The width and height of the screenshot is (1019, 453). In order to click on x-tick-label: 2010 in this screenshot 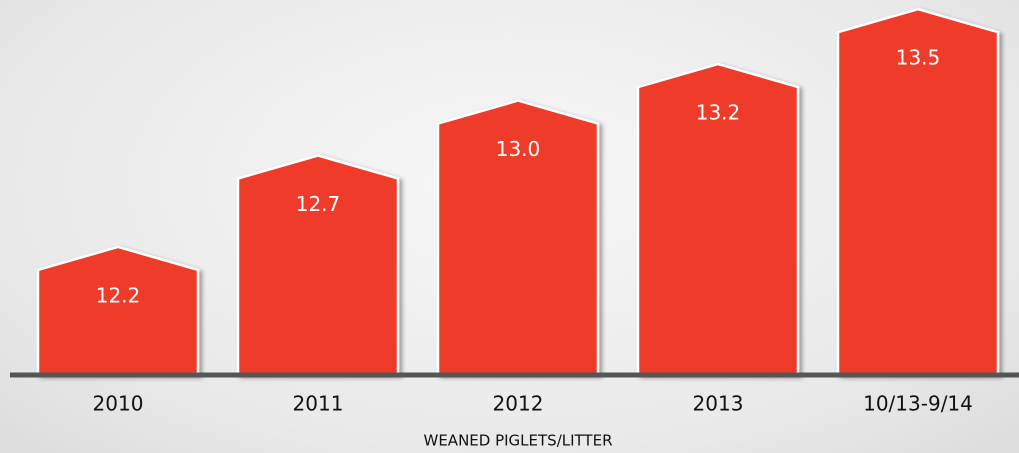, I will do `click(118, 404)`.